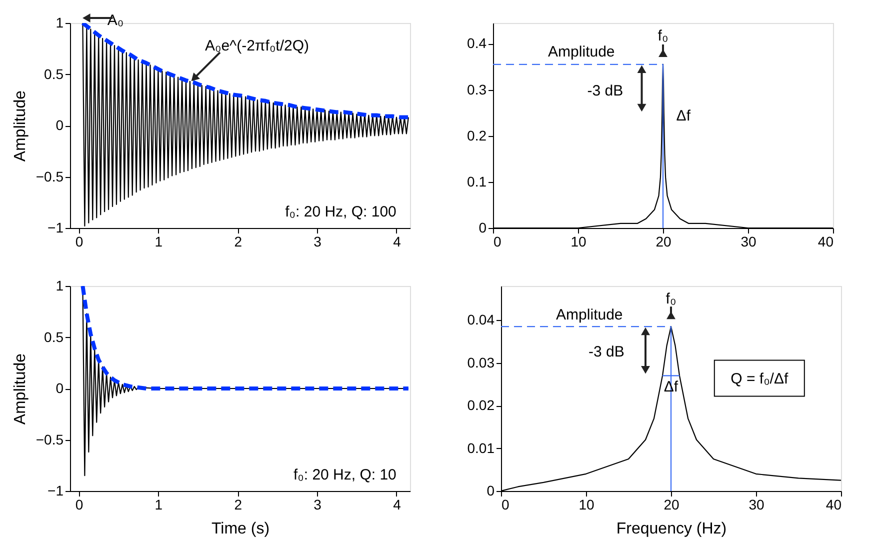  Describe the element at coordinates (481, 405) in the screenshot. I see `y-tick-label: 0.02` at that location.